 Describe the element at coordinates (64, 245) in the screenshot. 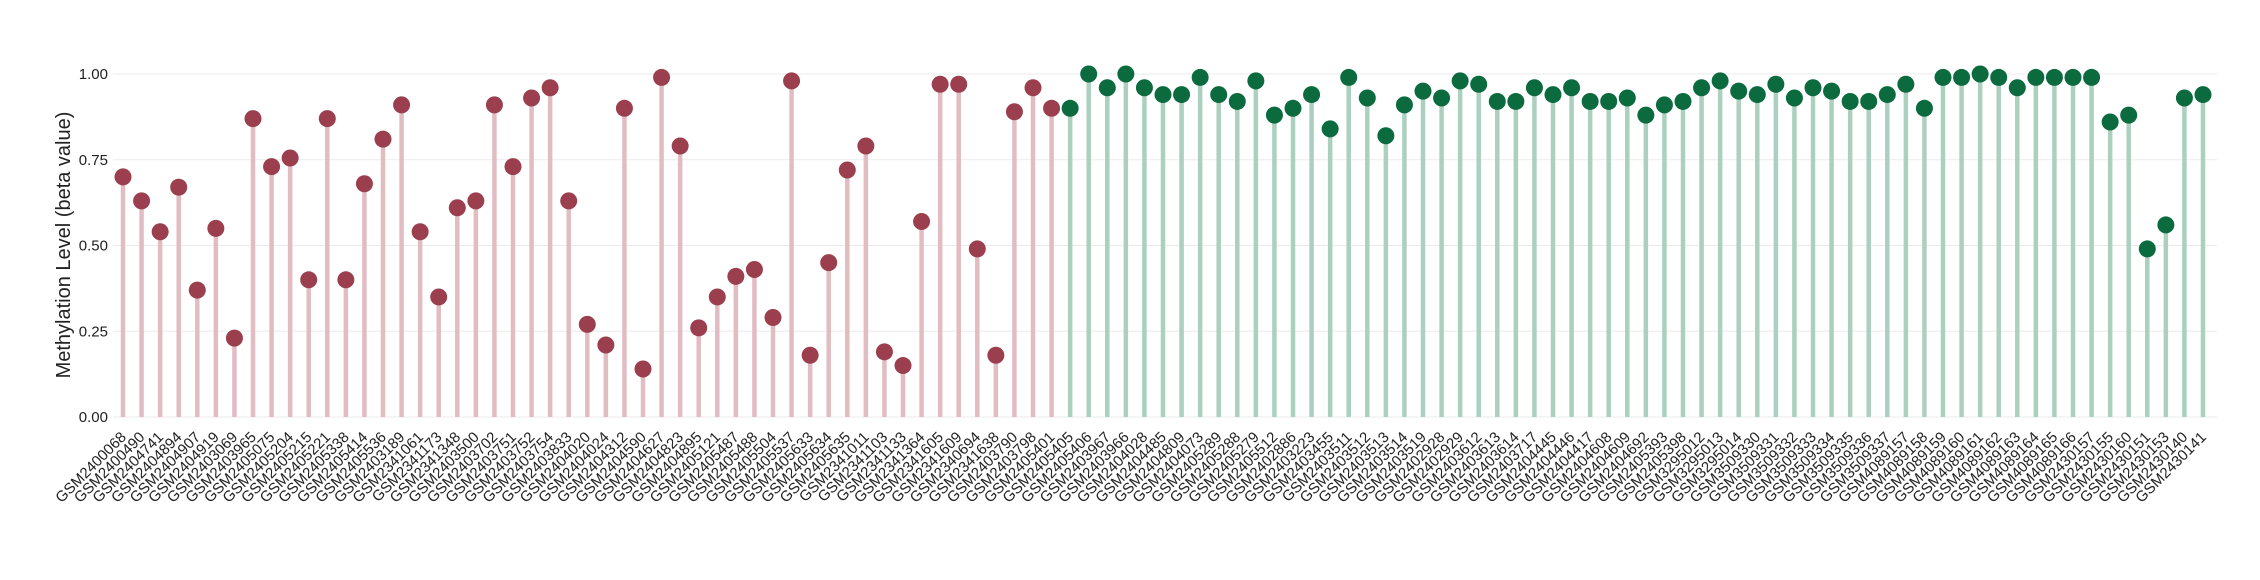

I see `y-axis-title: Methylation Level (beta value)` at that location.